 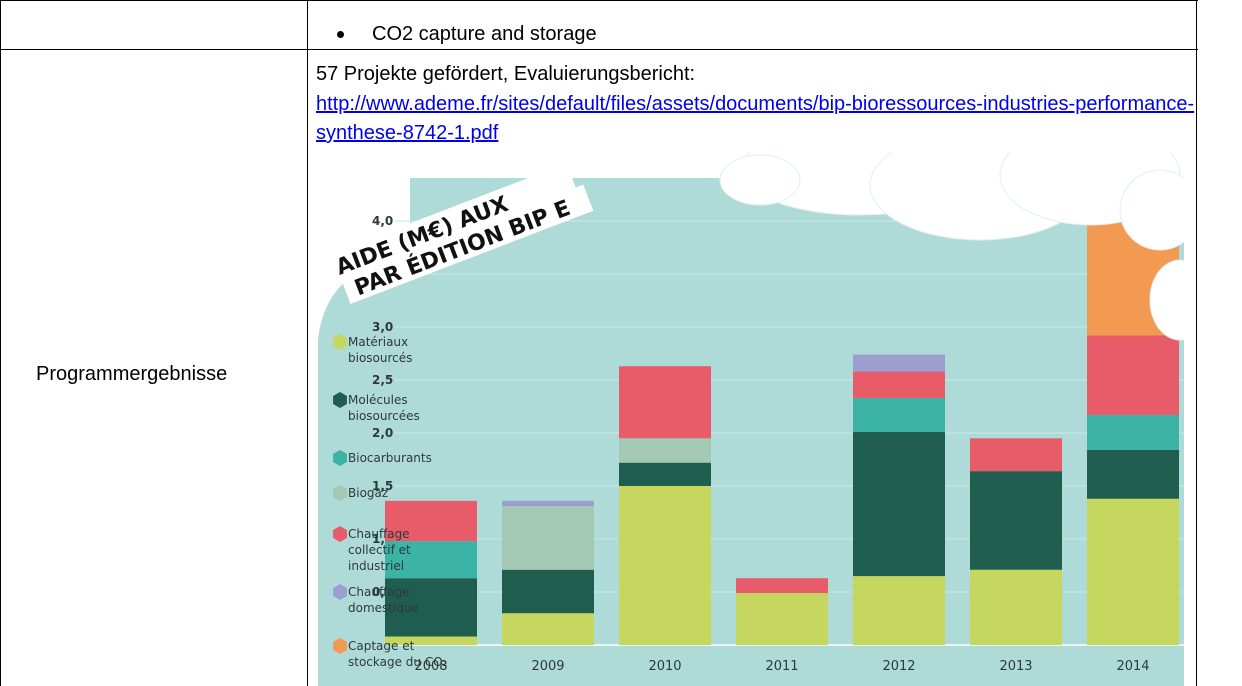 I want to click on x-tick-label: 2008, so click(x=430, y=666).